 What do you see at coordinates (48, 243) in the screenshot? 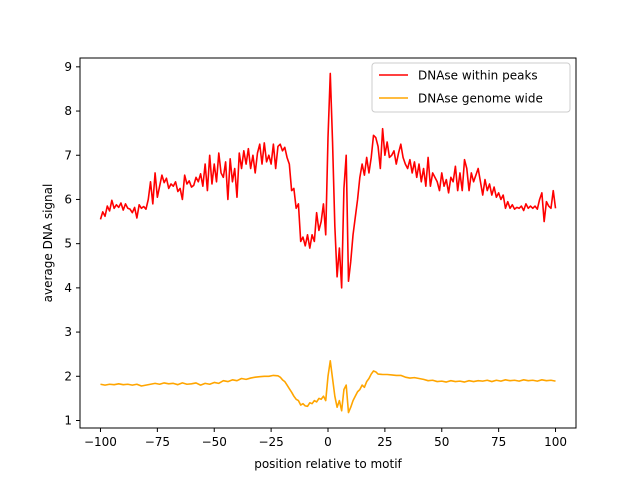
I see `y-axis-label: average DNA signal` at bounding box center [48, 243].